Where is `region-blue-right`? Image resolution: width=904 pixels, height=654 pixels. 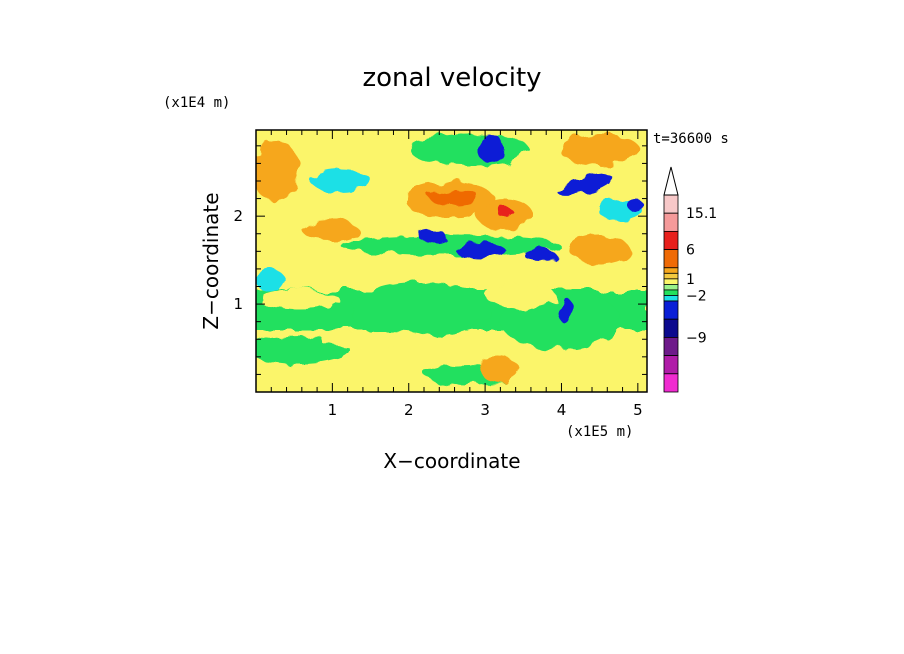 region-blue-right is located at coordinates (635, 205).